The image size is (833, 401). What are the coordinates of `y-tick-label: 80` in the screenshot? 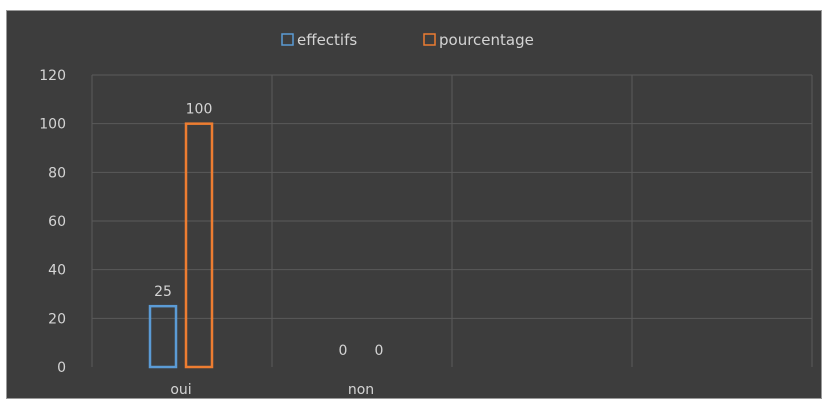 It's located at (57, 173).